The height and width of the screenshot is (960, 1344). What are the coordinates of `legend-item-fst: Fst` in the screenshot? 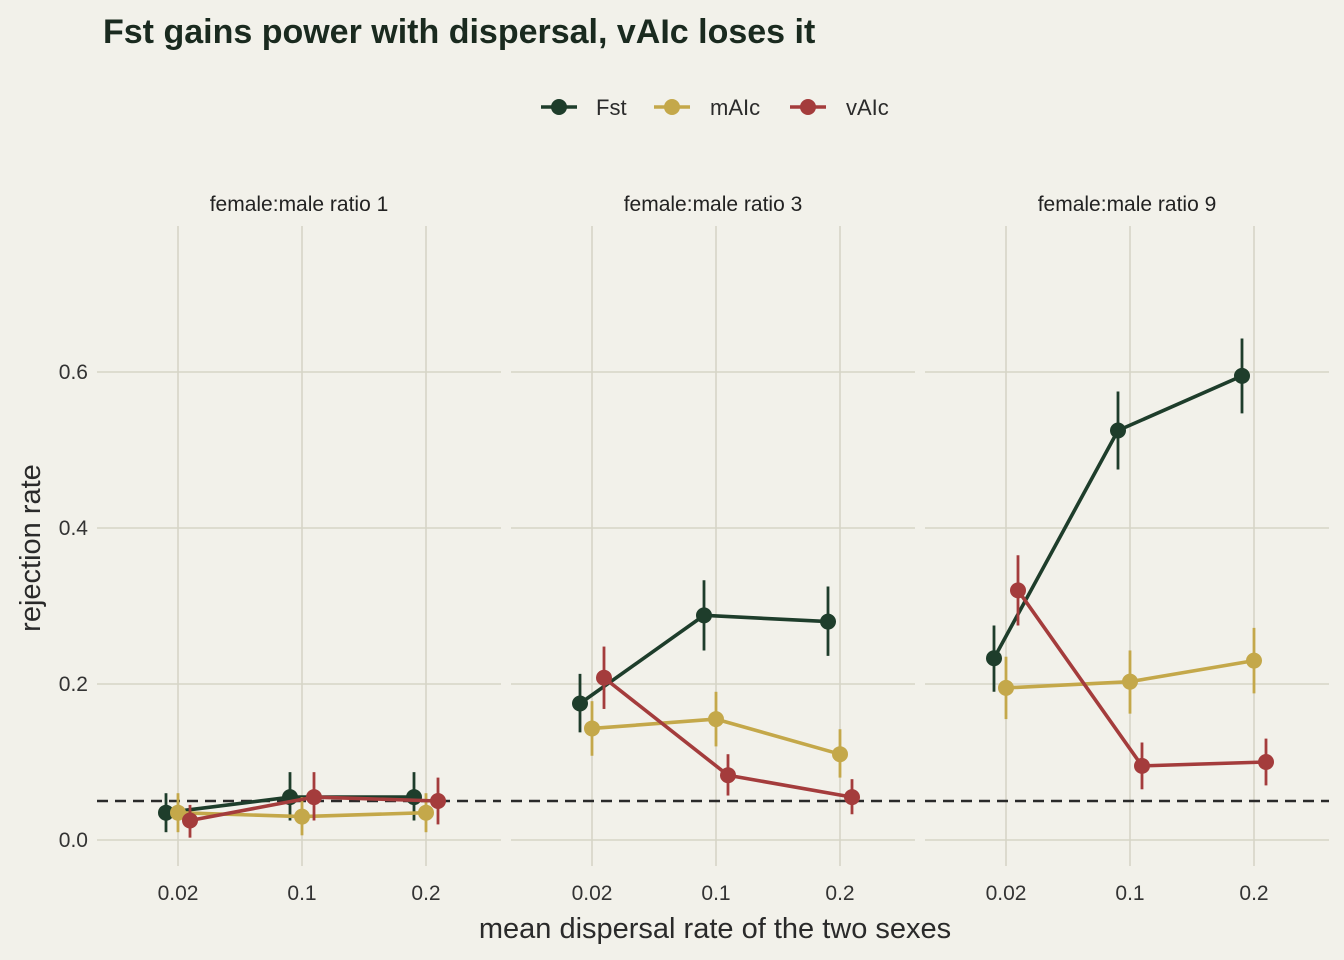 It's located at (584, 107).